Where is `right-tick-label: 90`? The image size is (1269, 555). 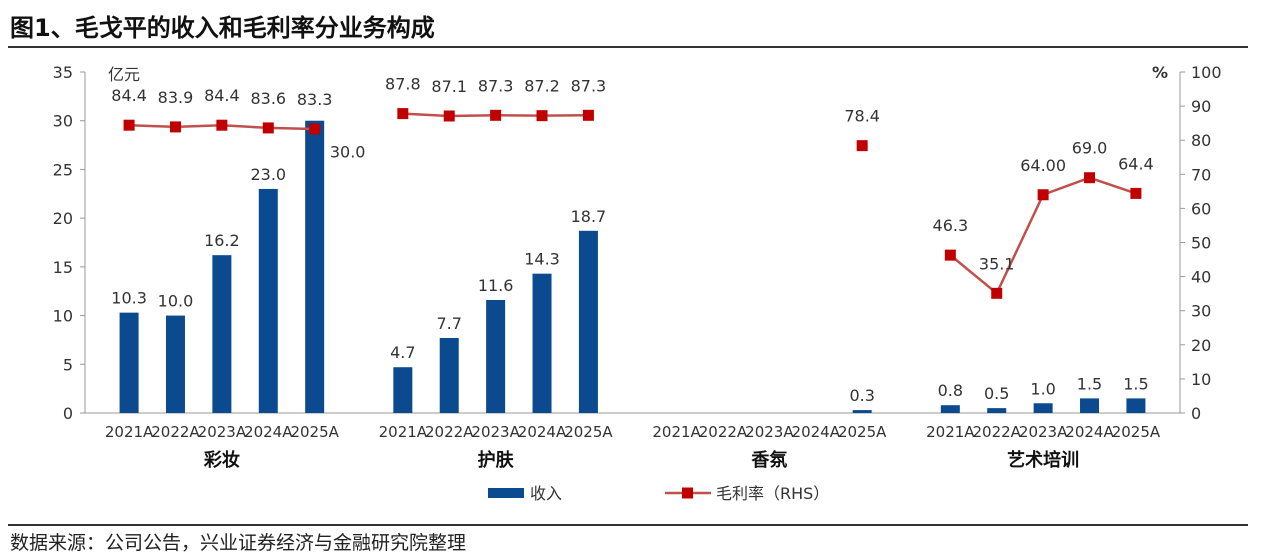 right-tick-label: 90 is located at coordinates (1201, 106).